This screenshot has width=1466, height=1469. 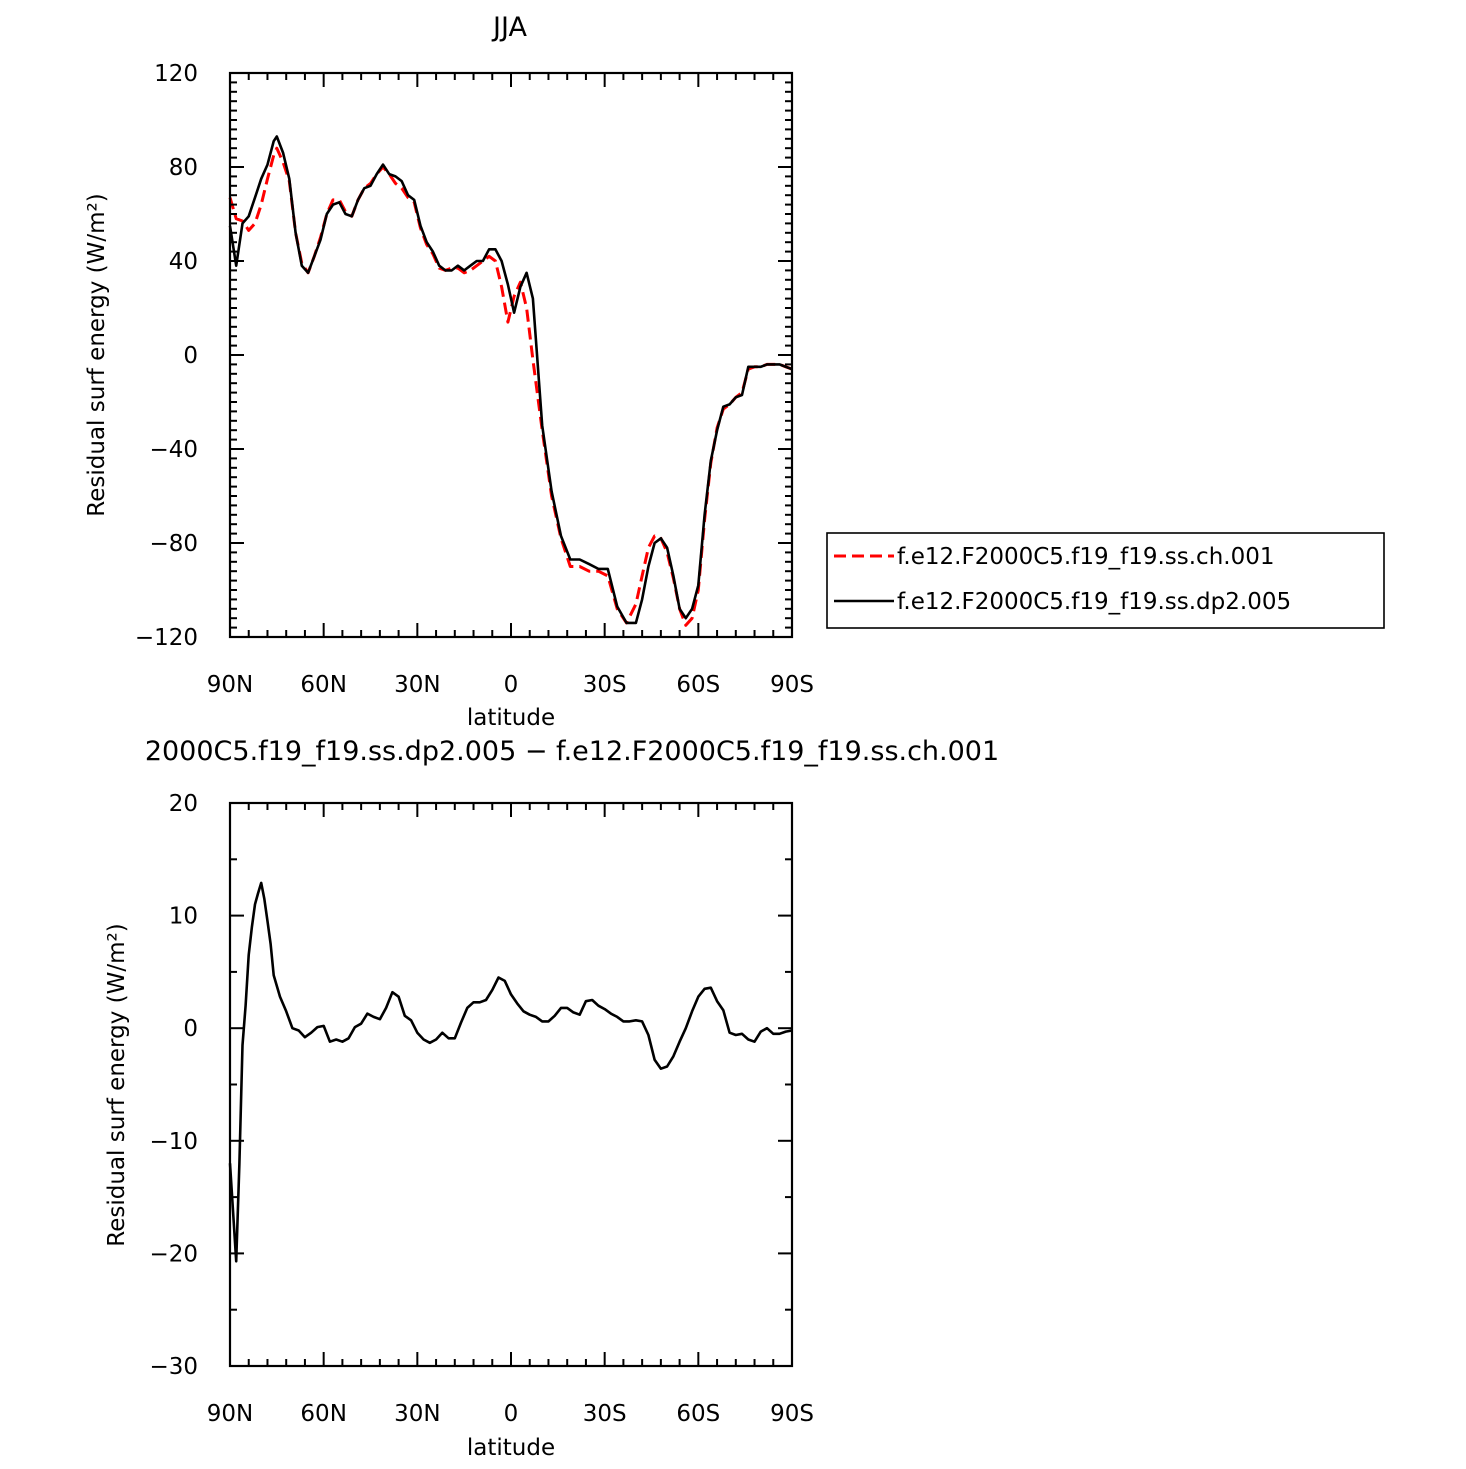 What do you see at coordinates (173, 544) in the screenshot?
I see `top-chart-y-tick-label: −80` at bounding box center [173, 544].